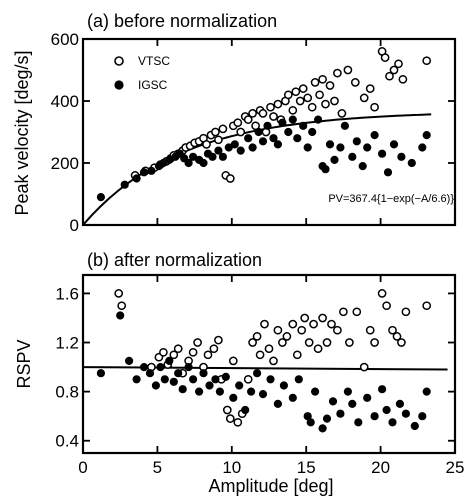 This screenshot has height=497, width=469. What do you see at coordinates (154, 61) in the screenshot?
I see `legend-vtsc-label: VTSC` at bounding box center [154, 61].